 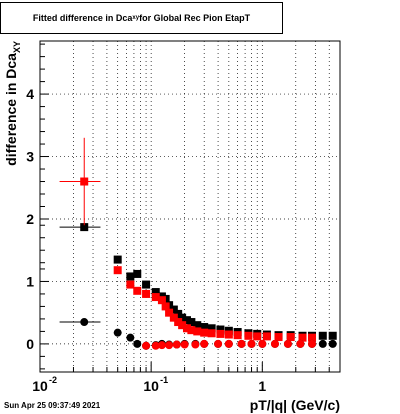 What do you see at coordinates (30, 344) in the screenshot?
I see `y-tick-label: 0` at bounding box center [30, 344].